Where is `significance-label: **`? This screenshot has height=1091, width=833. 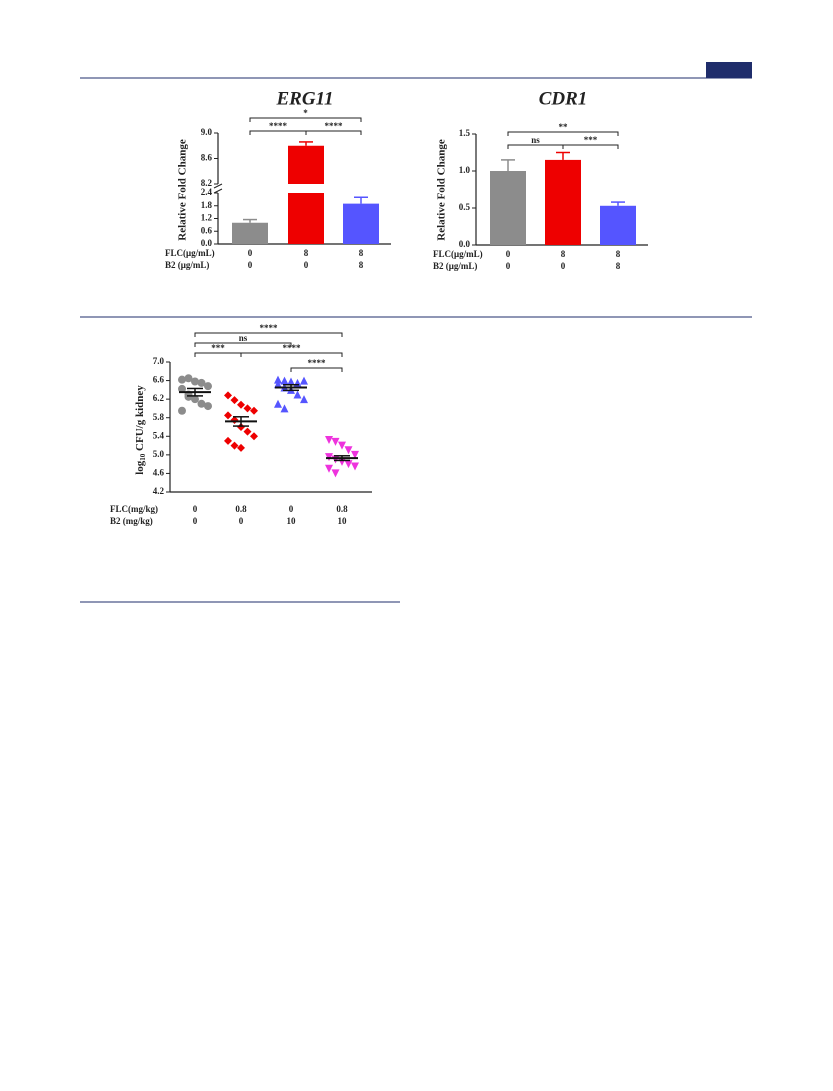 significance-label: ** is located at coordinates (564, 127).